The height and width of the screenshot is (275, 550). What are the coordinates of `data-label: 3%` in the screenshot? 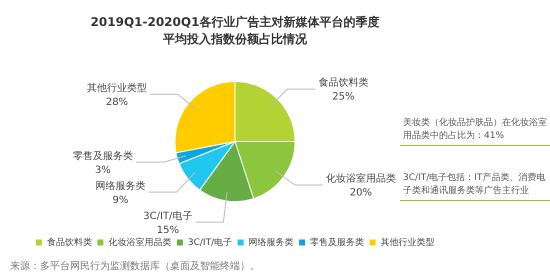 It's located at (102, 170).